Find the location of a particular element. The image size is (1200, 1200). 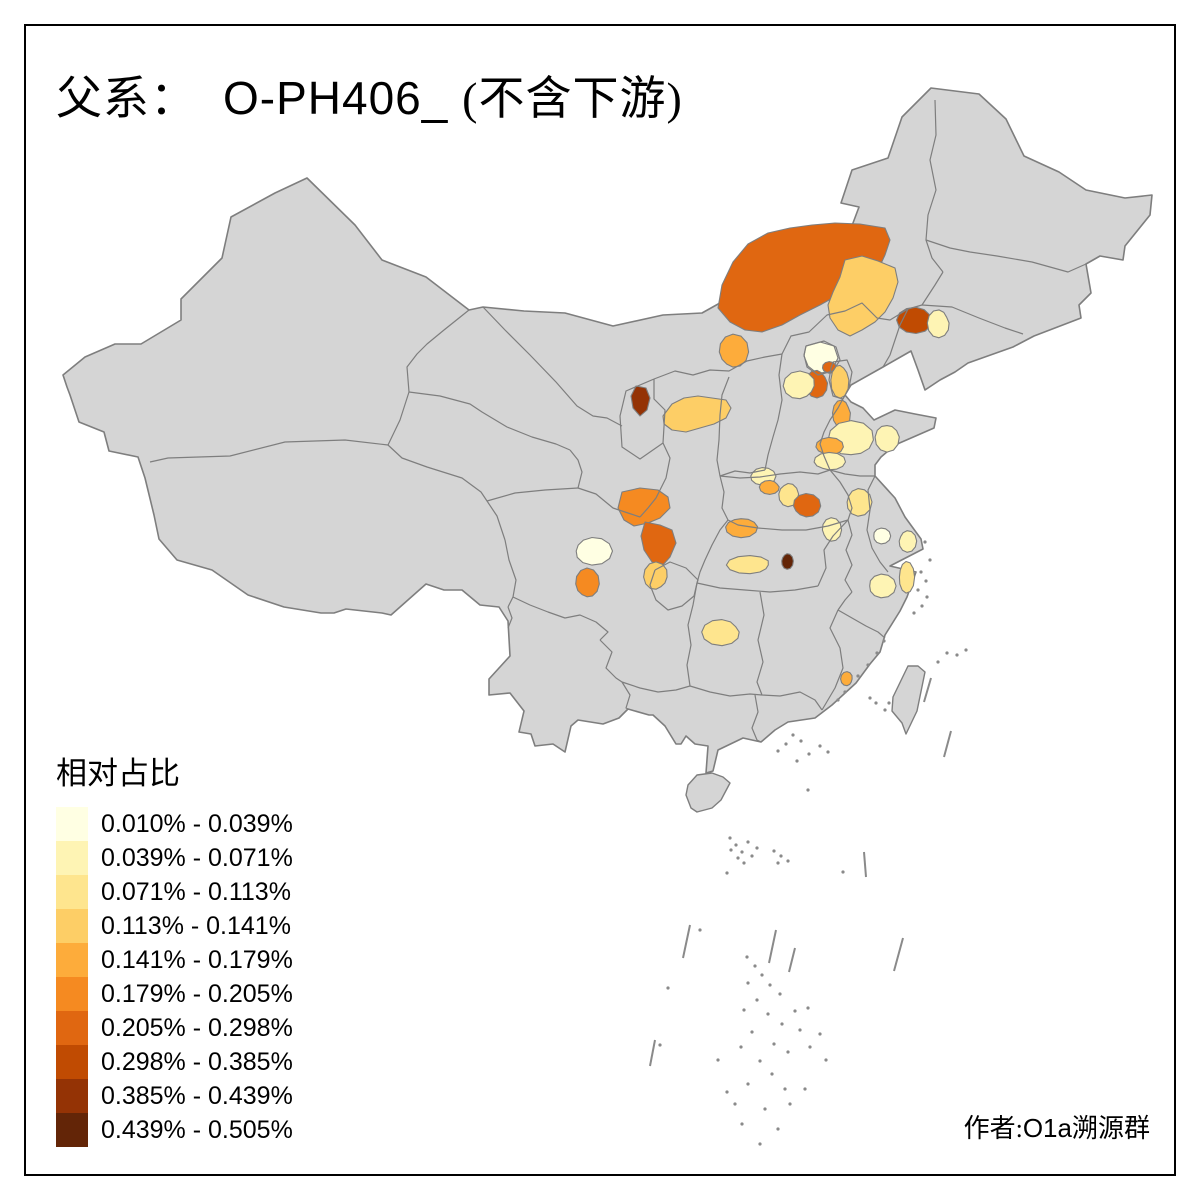

legend-row: 0.113% - 0.141% is located at coordinates (174, 926).